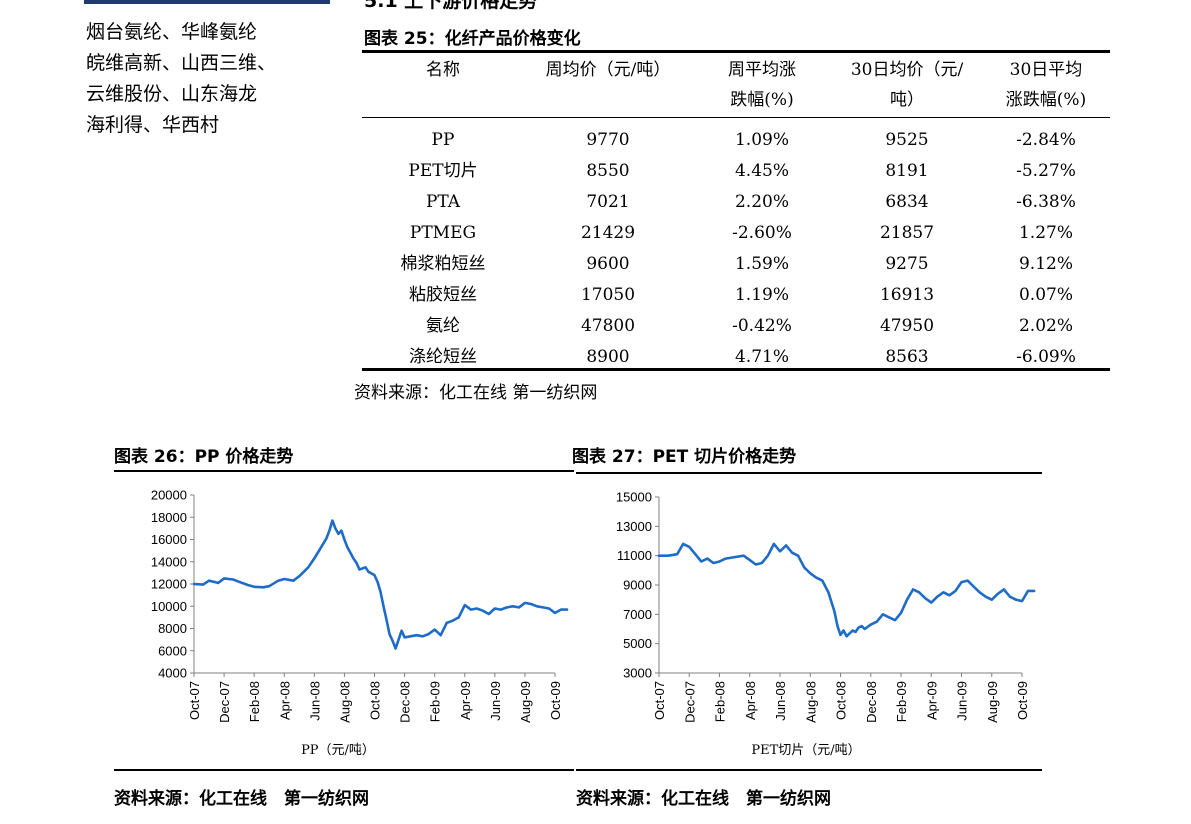 This screenshot has height=824, width=1191. What do you see at coordinates (761, 202) in the screenshot?
I see `table-cell: 2.20%` at bounding box center [761, 202].